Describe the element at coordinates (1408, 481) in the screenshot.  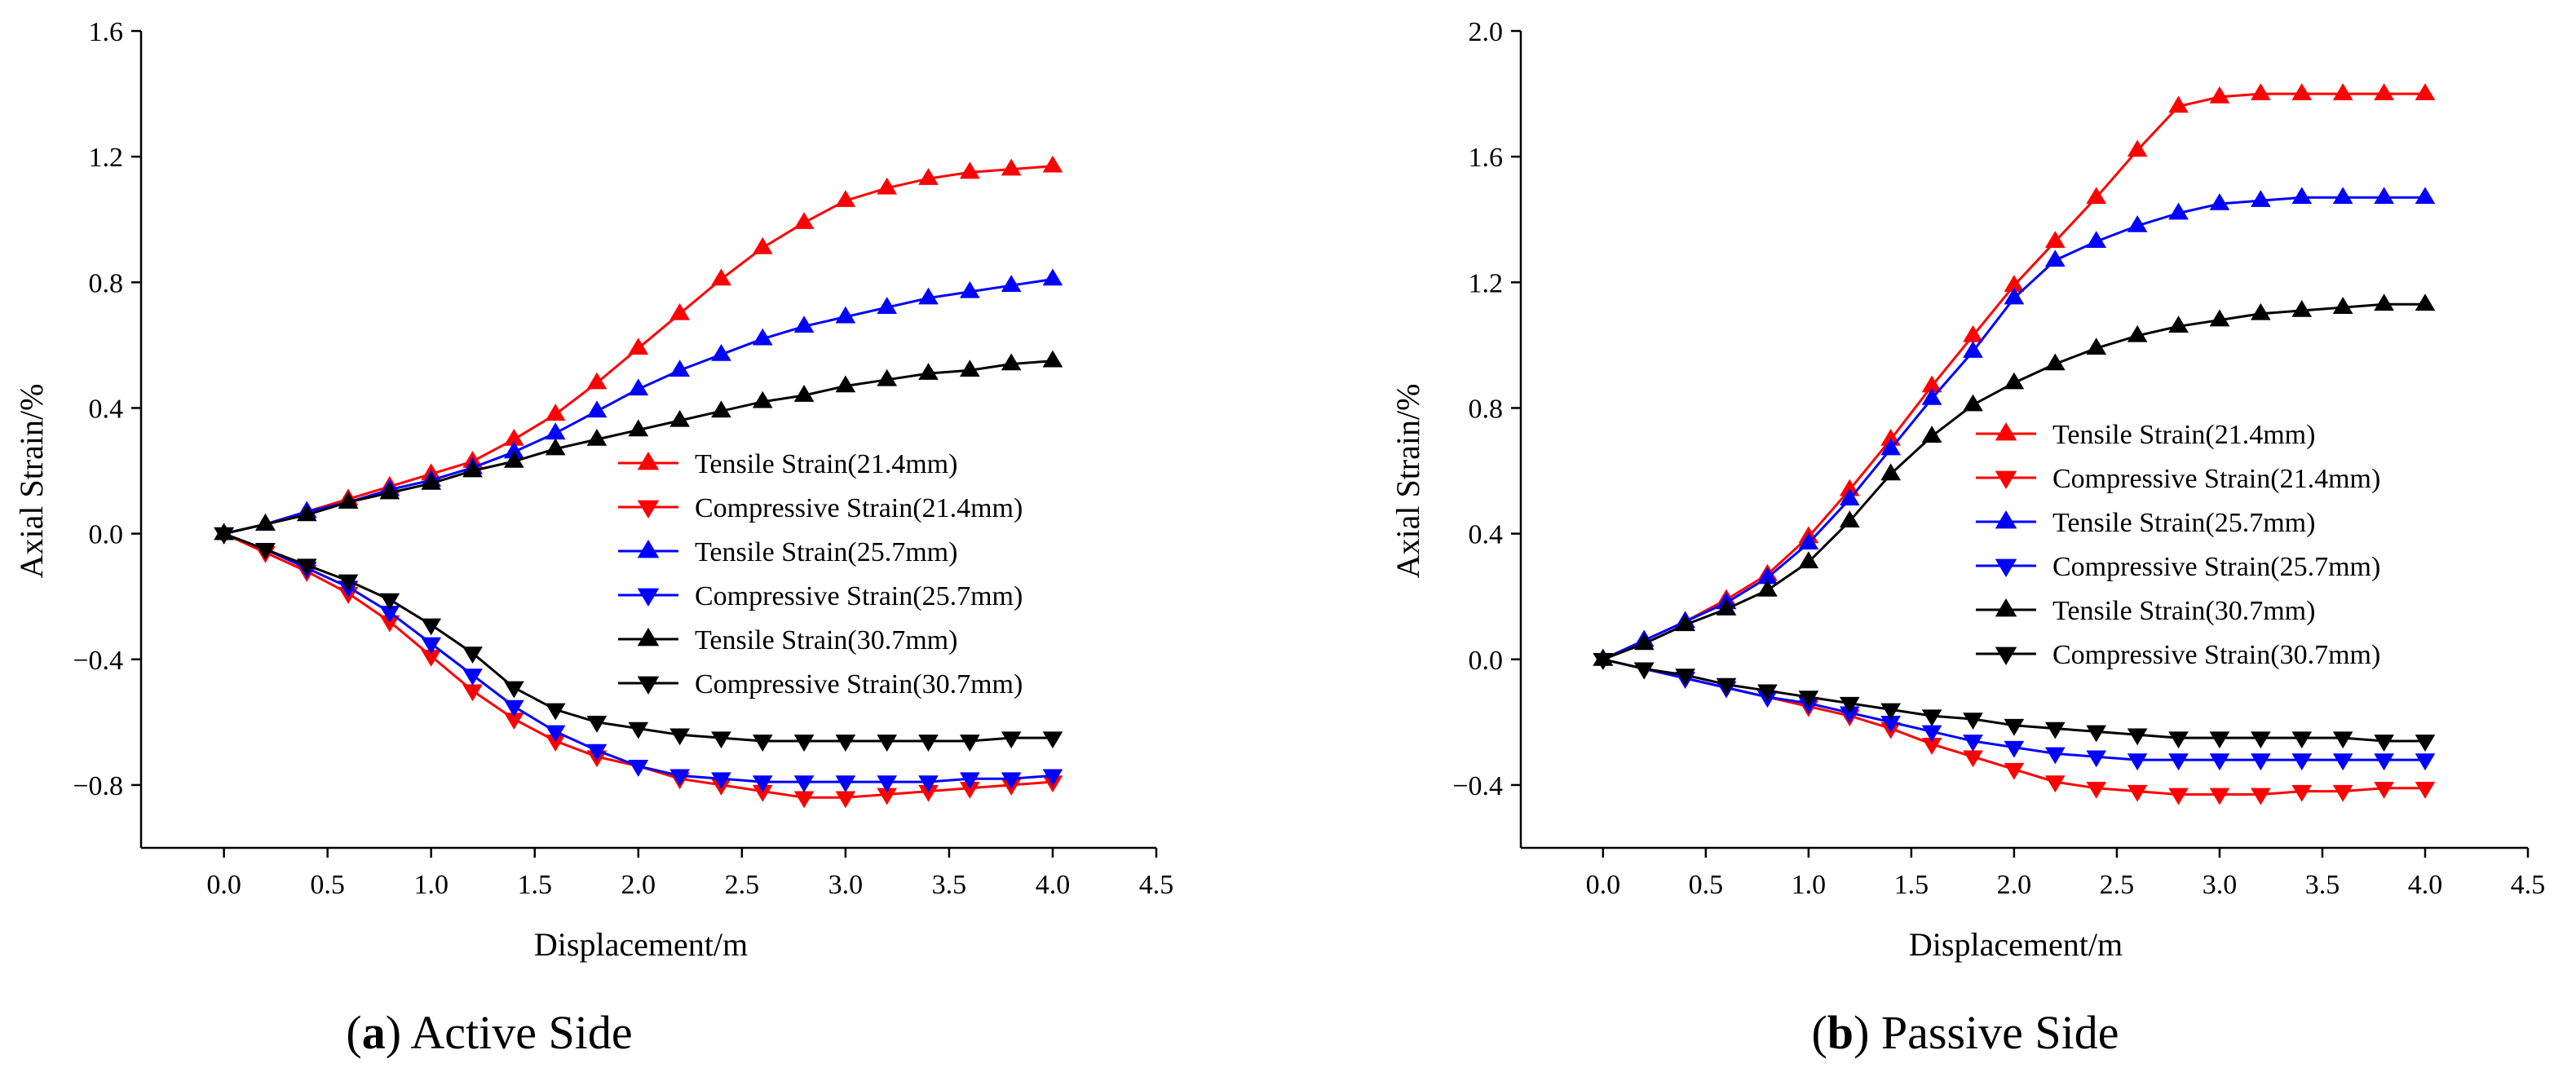
I see `y-axis-title: Axial Strain/%` at that location.